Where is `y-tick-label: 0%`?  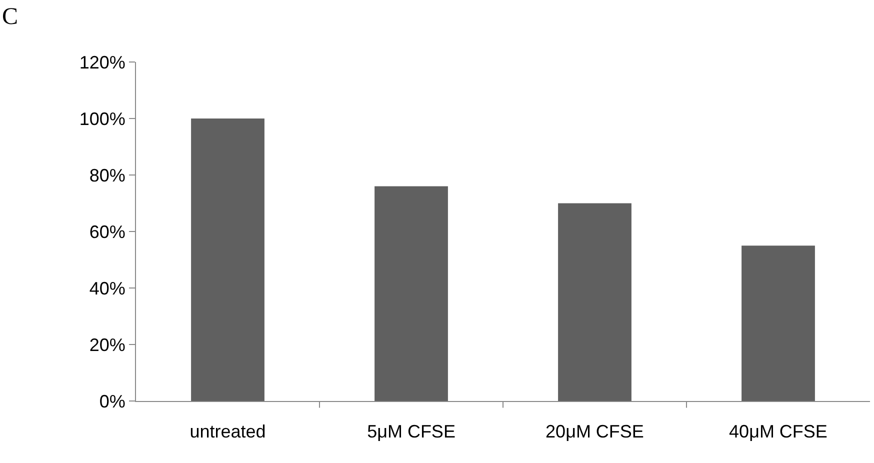 y-tick-label: 0% is located at coordinates (112, 401).